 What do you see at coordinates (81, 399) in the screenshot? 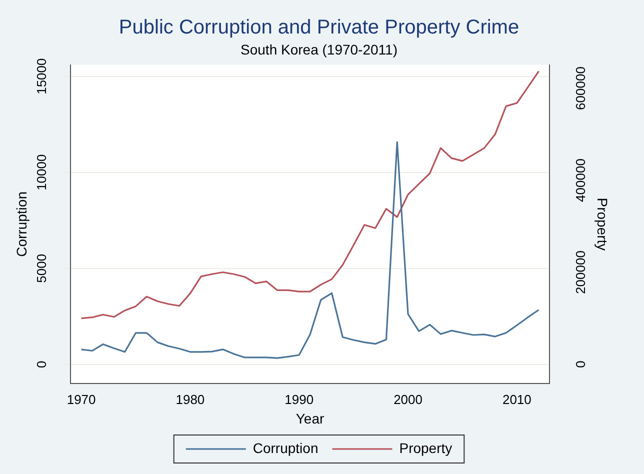
I see `x-tick-label: 1970` at bounding box center [81, 399].